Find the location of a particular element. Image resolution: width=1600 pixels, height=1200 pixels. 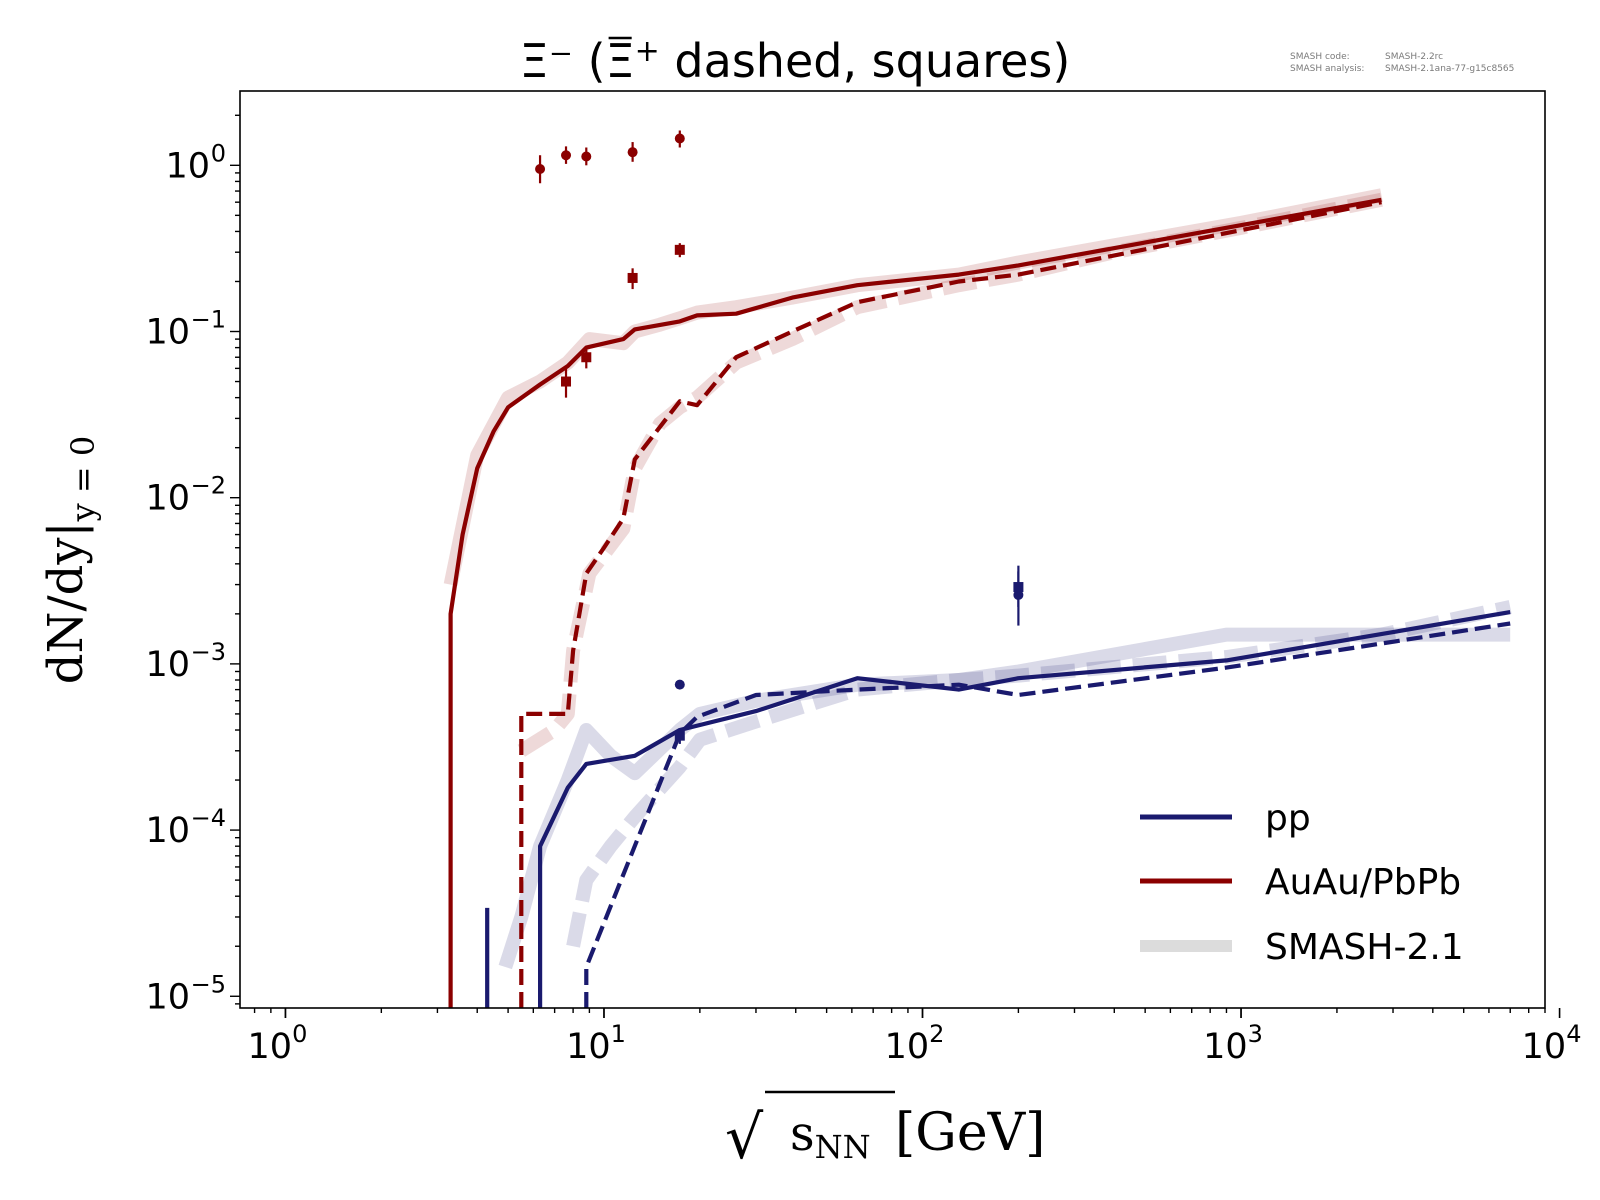

x-tick-label-3: 10³ is located at coordinates (1233, 1043).